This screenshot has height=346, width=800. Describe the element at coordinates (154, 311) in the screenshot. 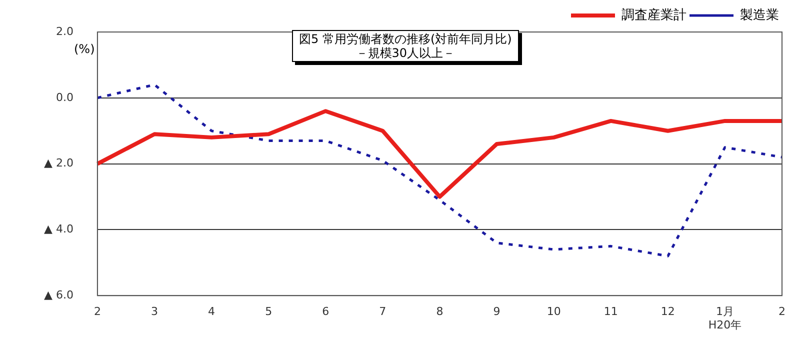

I see `x-tick-label: 3` at that location.